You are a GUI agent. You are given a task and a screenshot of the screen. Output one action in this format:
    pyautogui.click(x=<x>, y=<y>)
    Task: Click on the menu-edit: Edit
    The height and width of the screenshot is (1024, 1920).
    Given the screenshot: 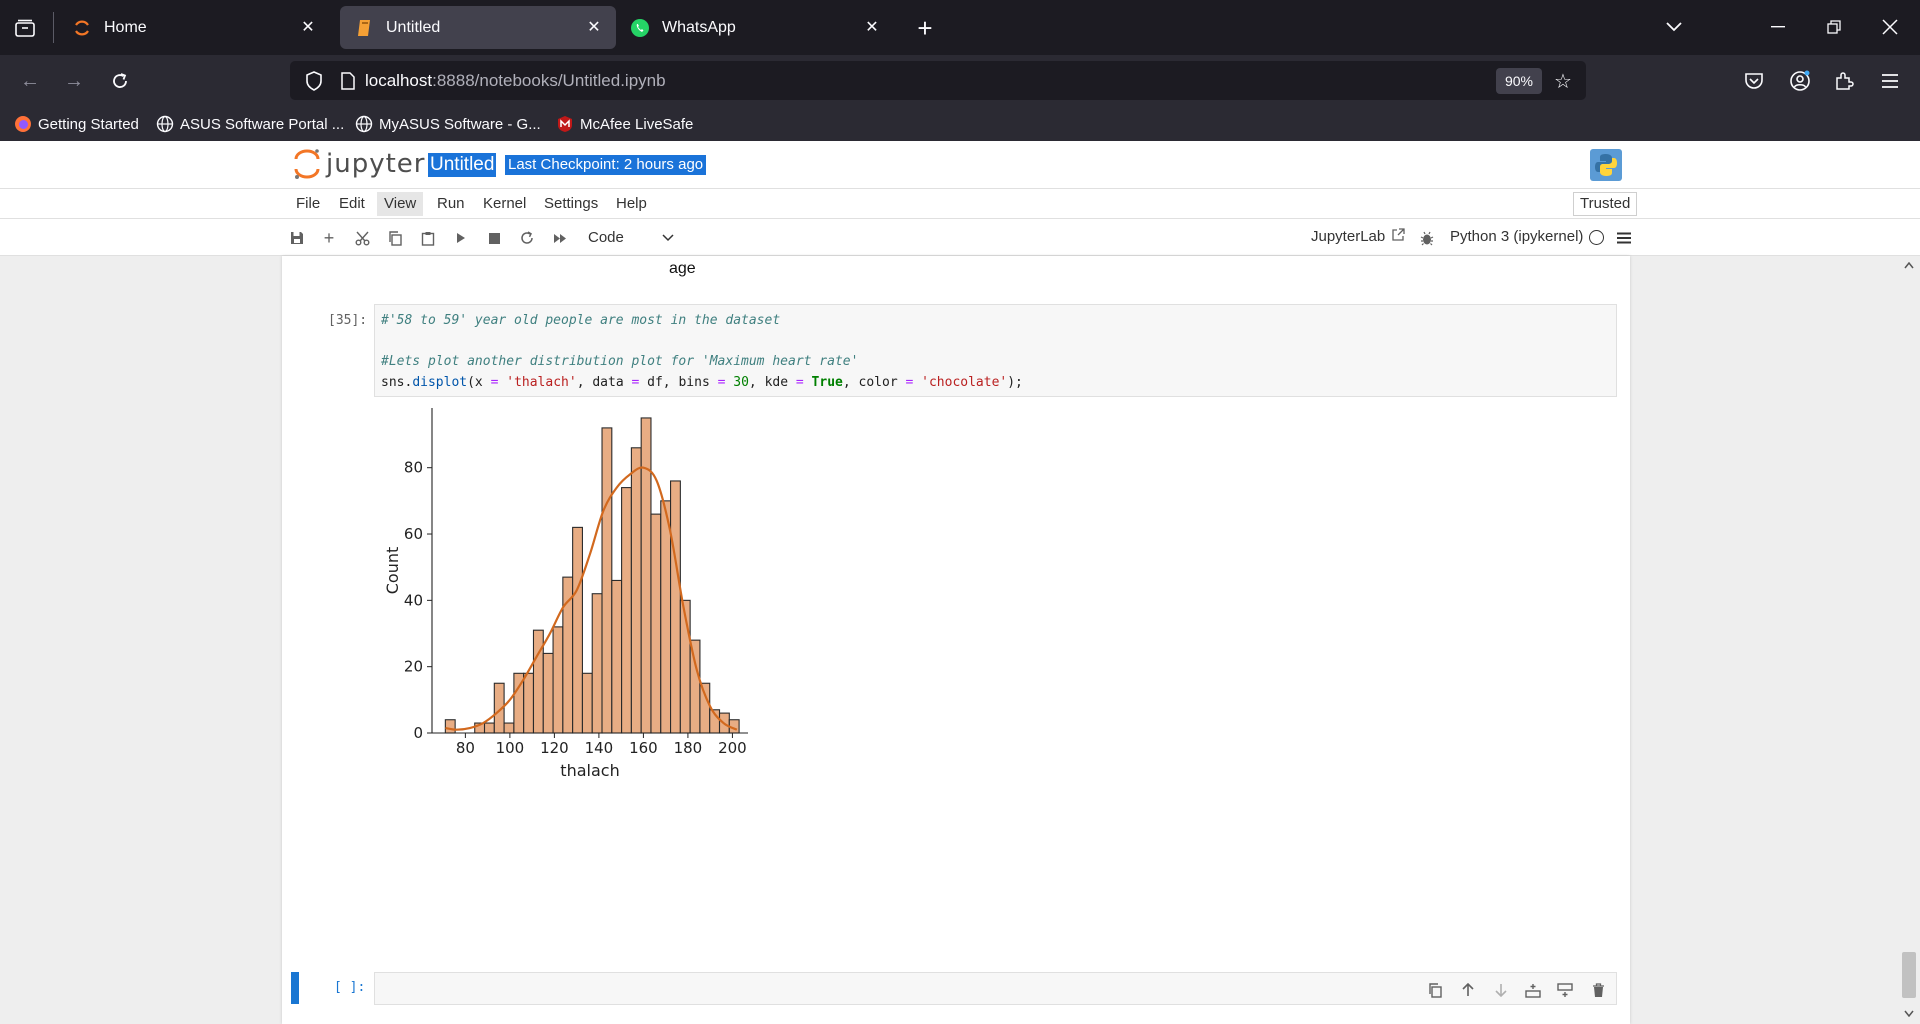 What is the action you would take?
    pyautogui.click(x=352, y=203)
    